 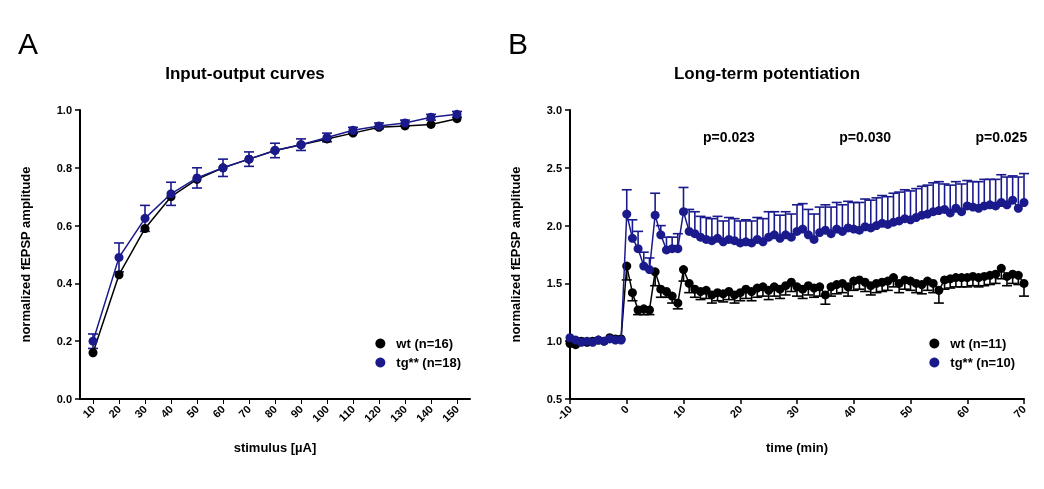 What do you see at coordinates (245, 73) in the screenshot?
I see `chart-title: Input-output curves` at bounding box center [245, 73].